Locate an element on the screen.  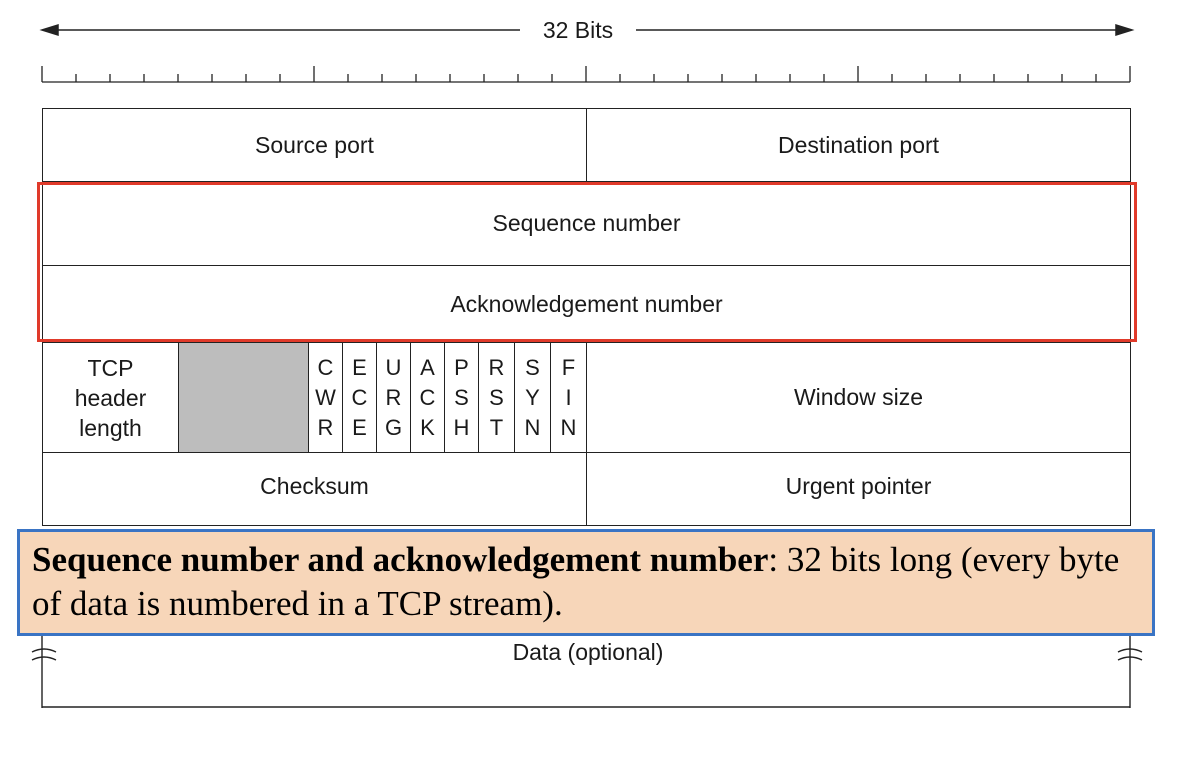
flag-cwr: C W R is located at coordinates (325, 397).